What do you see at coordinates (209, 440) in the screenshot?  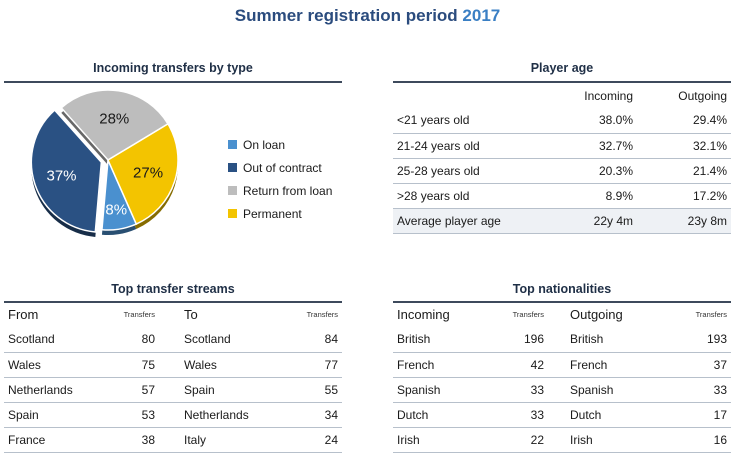 I see `stream-to: Italy` at bounding box center [209, 440].